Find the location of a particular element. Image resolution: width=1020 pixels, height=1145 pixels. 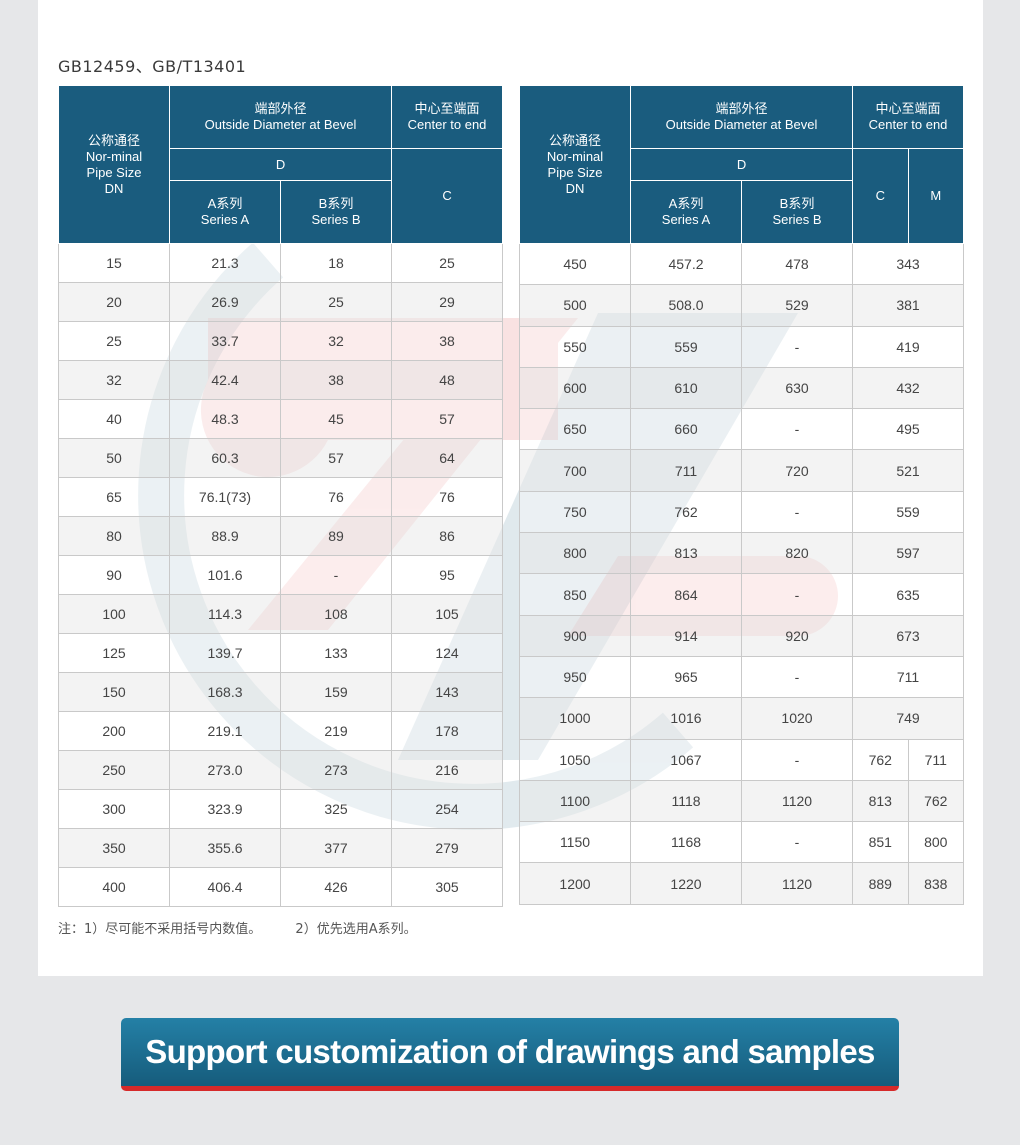

cell-c: 95 is located at coordinates (447, 575).